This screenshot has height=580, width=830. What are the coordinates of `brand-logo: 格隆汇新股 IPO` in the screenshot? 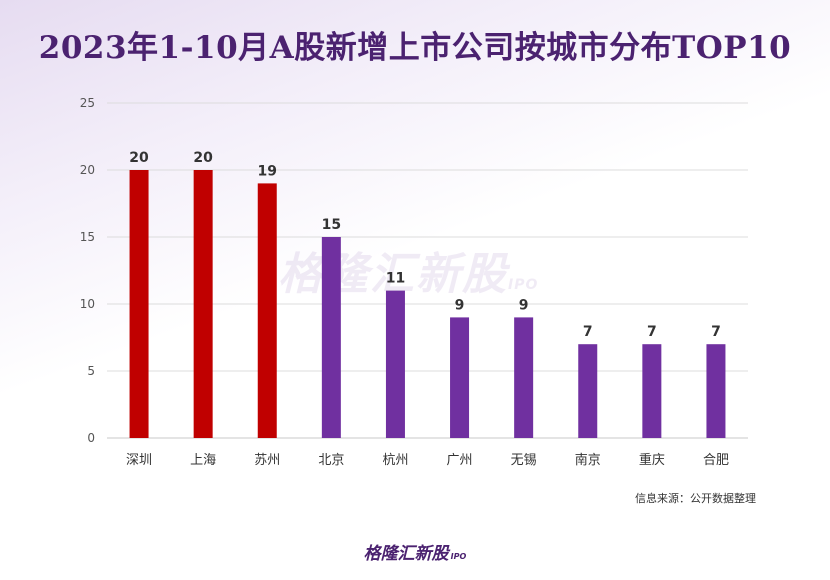 It's located at (415, 551).